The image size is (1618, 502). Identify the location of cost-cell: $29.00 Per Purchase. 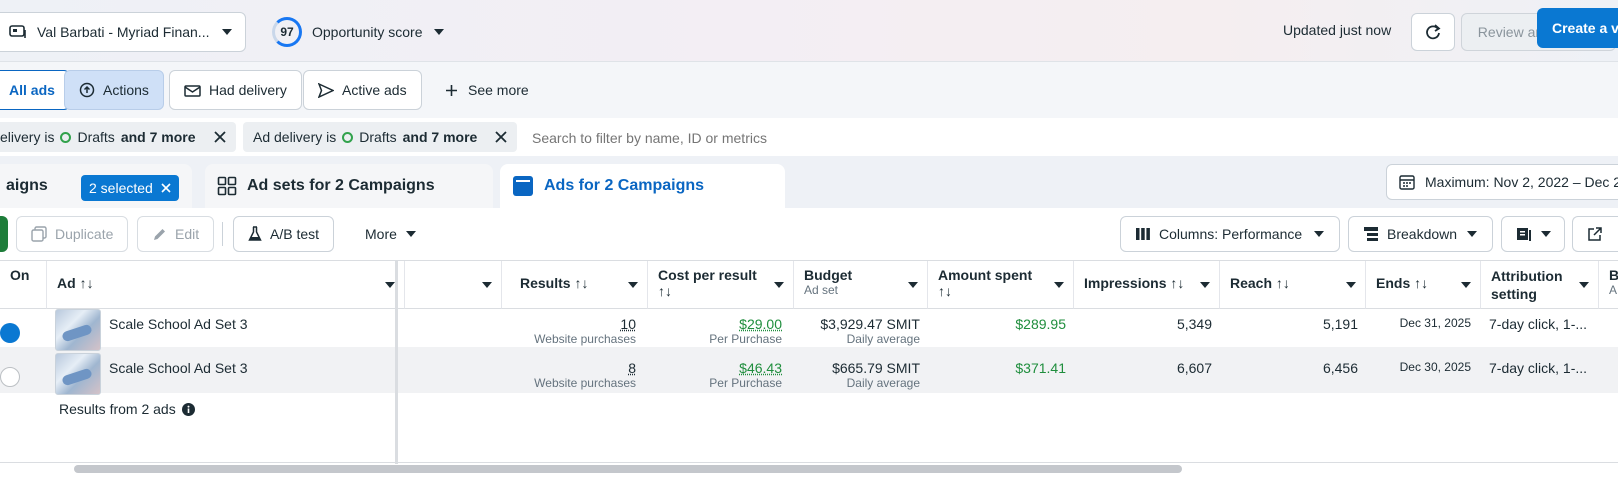
(715, 331).